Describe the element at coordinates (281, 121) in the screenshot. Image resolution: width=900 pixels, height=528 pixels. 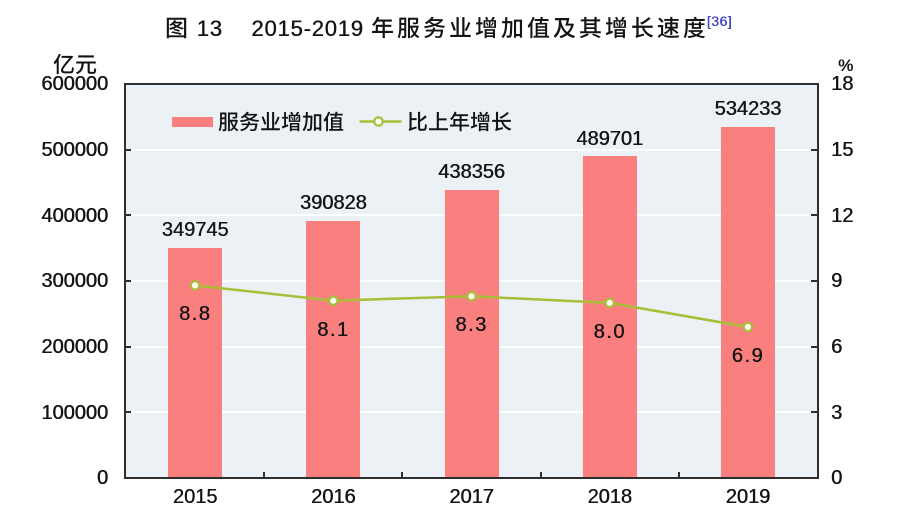
I see `legend-bar-label` at that location.